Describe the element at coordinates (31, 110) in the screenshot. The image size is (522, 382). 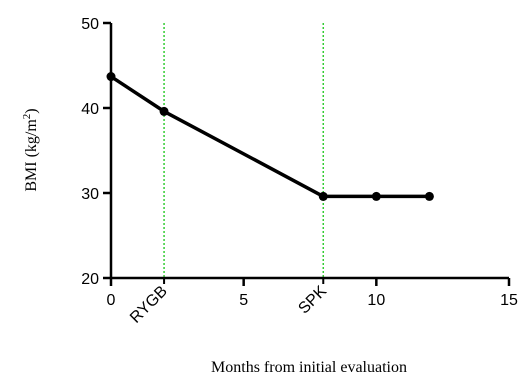
I see `y-axis-title-close: )` at that location.